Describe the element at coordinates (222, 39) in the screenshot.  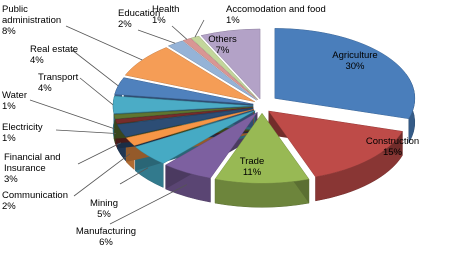
I see `category-label: Others` at that location.